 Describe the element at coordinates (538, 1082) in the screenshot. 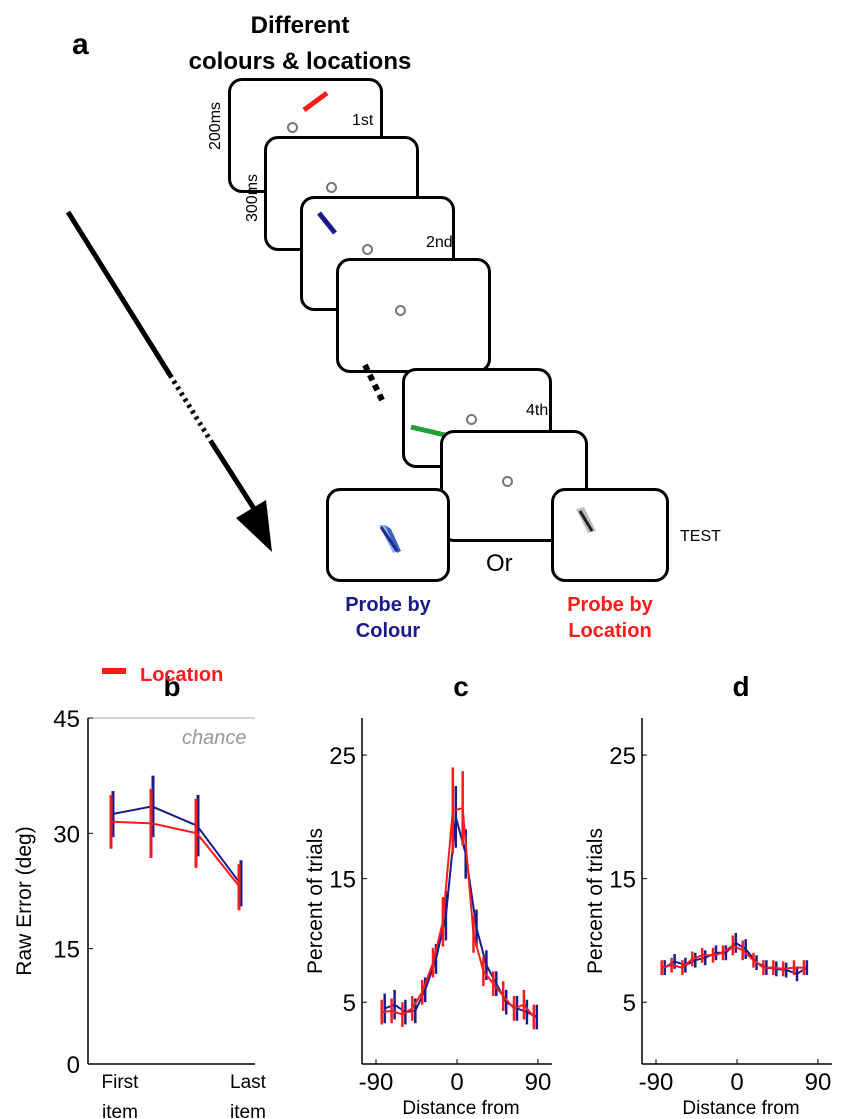

I see `chart-c-x-tick-label: 90` at that location.